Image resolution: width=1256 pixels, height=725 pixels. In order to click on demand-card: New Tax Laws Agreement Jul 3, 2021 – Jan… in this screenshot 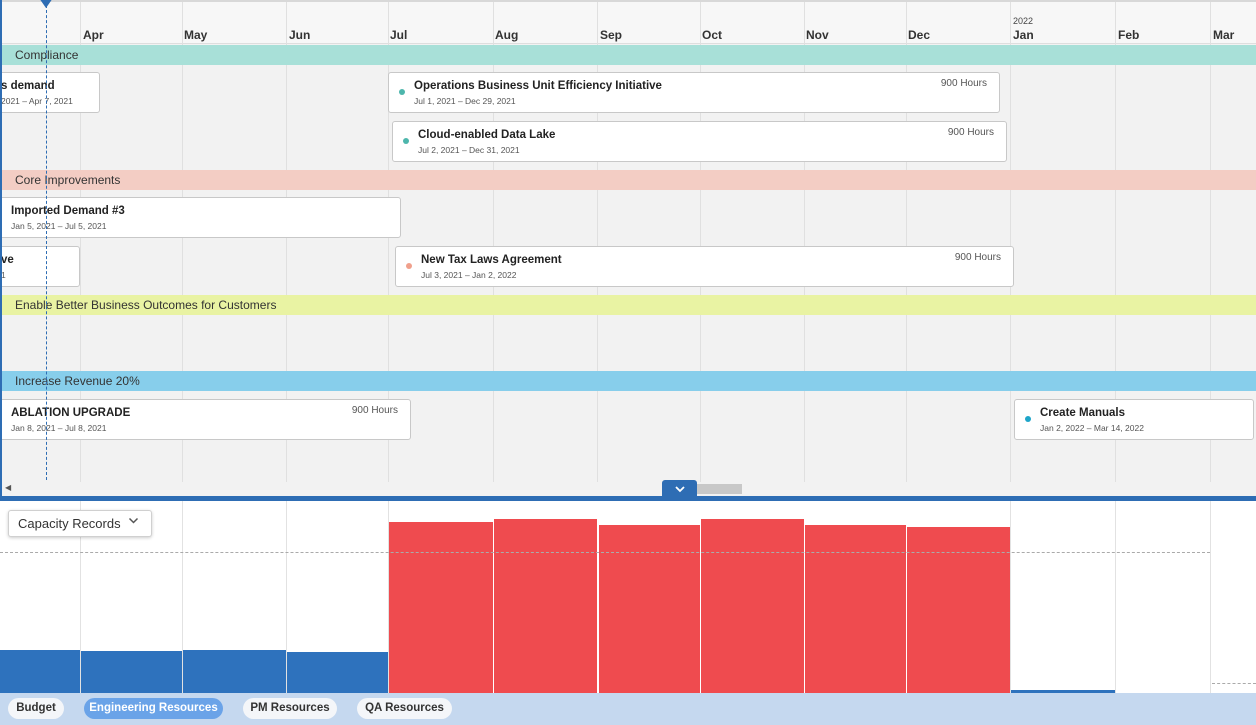, I will do `click(704, 266)`.